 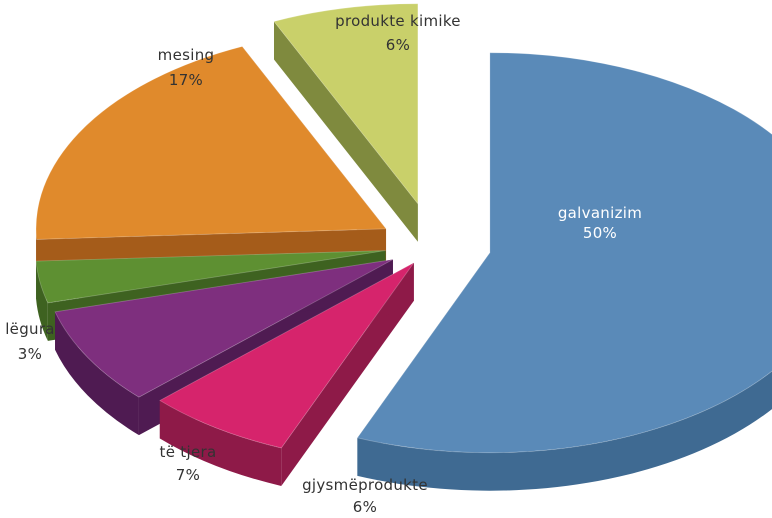 I want to click on slice-value-te-tjera: 7%, so click(x=188, y=475).